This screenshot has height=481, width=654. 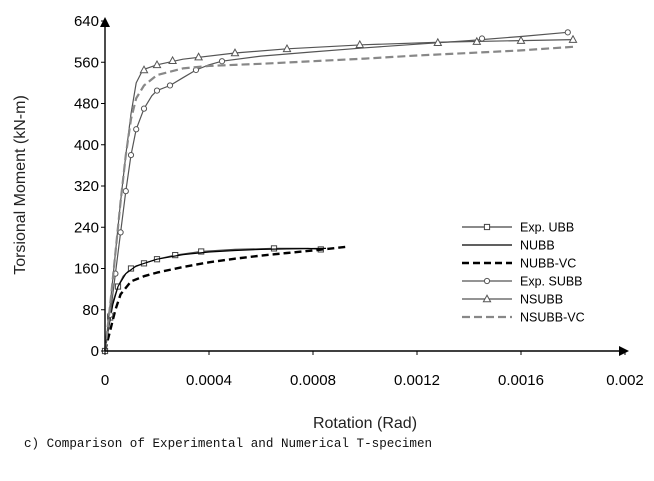 What do you see at coordinates (313, 380) in the screenshot?
I see `x-tick-label: 0.0008` at bounding box center [313, 380].